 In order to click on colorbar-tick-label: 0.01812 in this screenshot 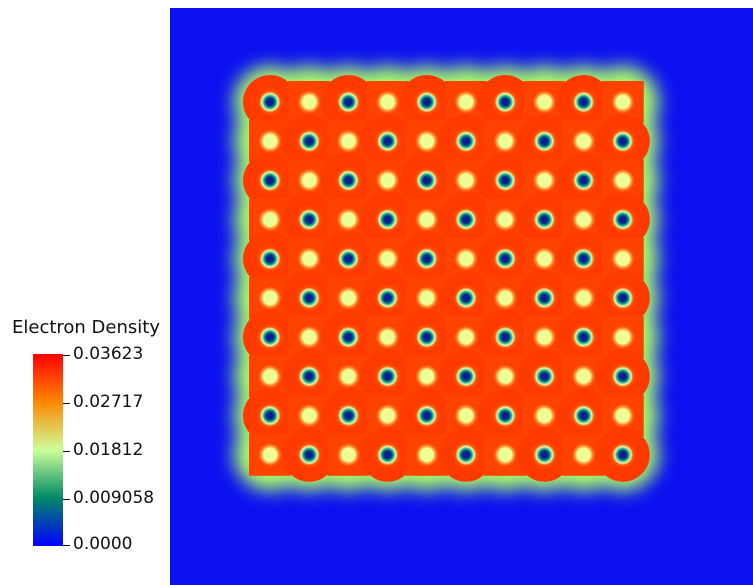, I will do `click(108, 450)`.